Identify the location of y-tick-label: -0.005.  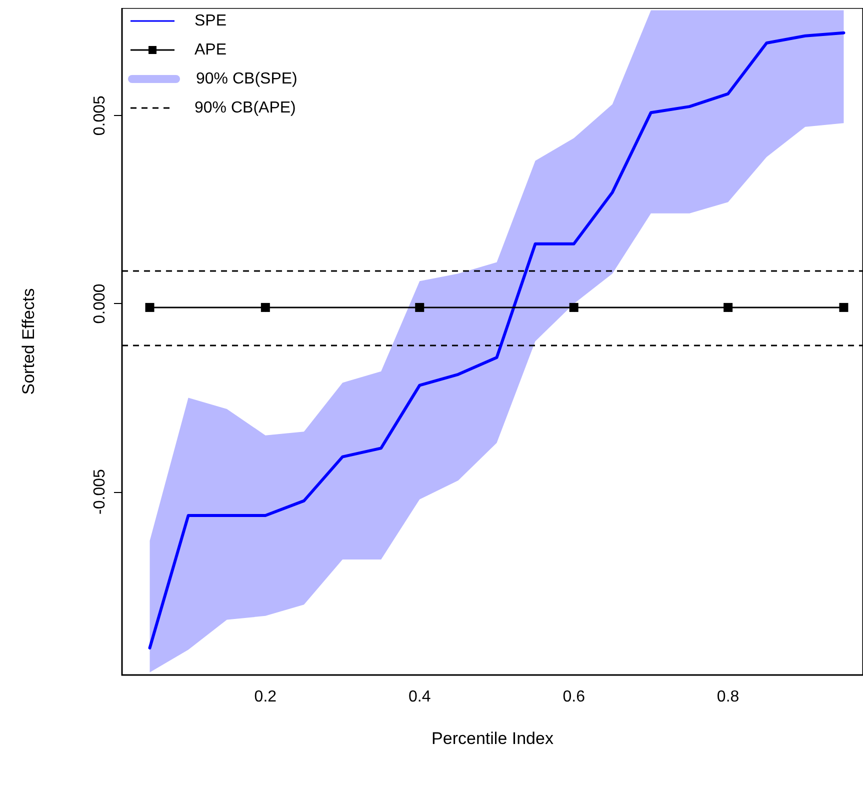
(100, 491).